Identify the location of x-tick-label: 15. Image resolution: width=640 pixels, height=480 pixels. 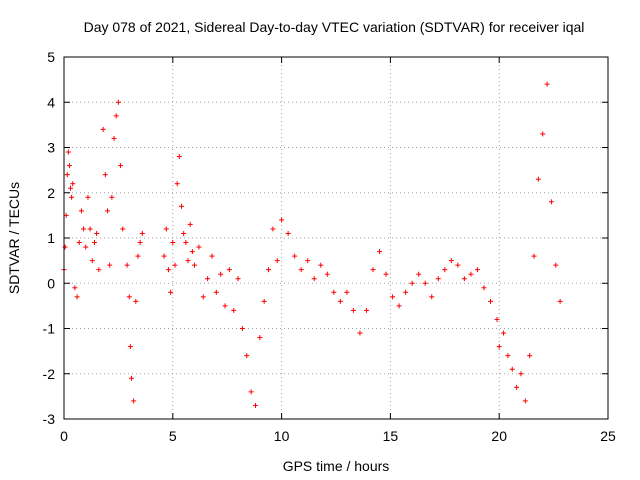
(391, 436).